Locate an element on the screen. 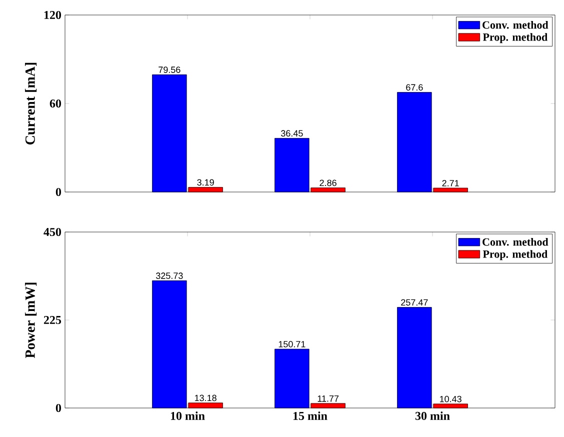  y-tick-label: 450 is located at coordinates (53, 232).